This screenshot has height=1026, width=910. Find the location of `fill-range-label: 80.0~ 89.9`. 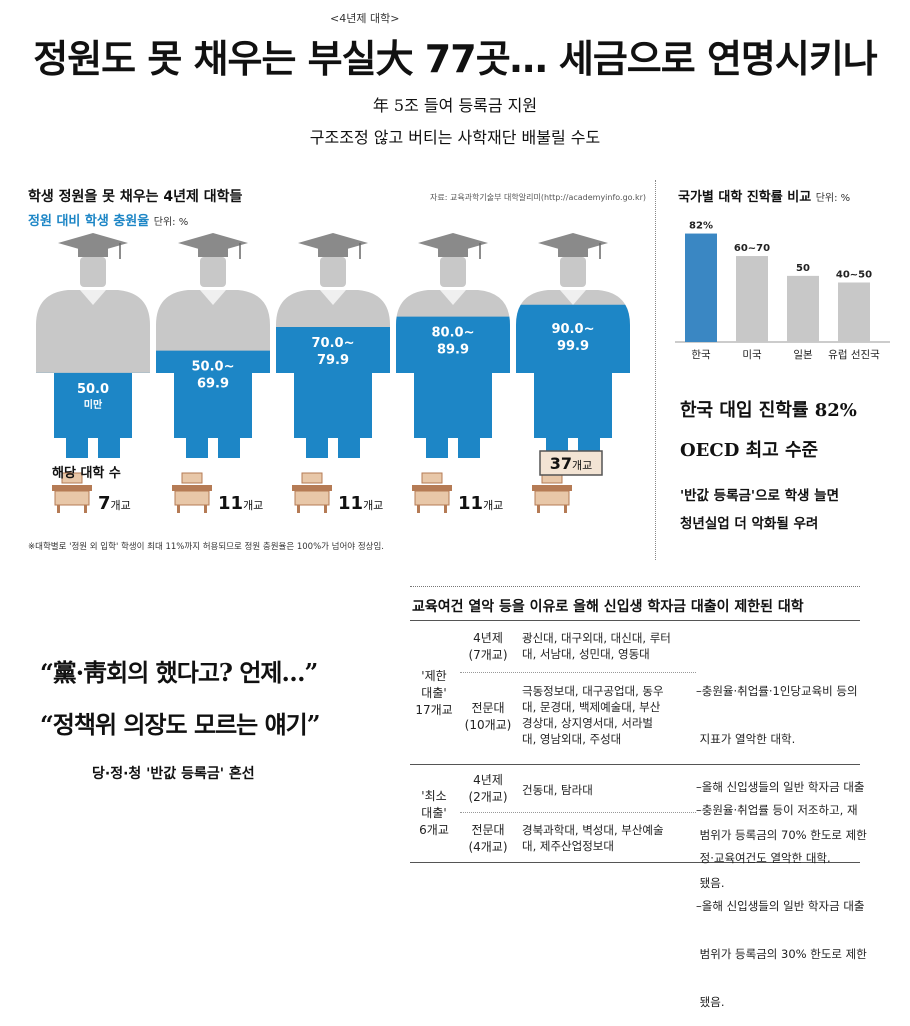

fill-range-label: 80.0~ 89.9 is located at coordinates (453, 342).